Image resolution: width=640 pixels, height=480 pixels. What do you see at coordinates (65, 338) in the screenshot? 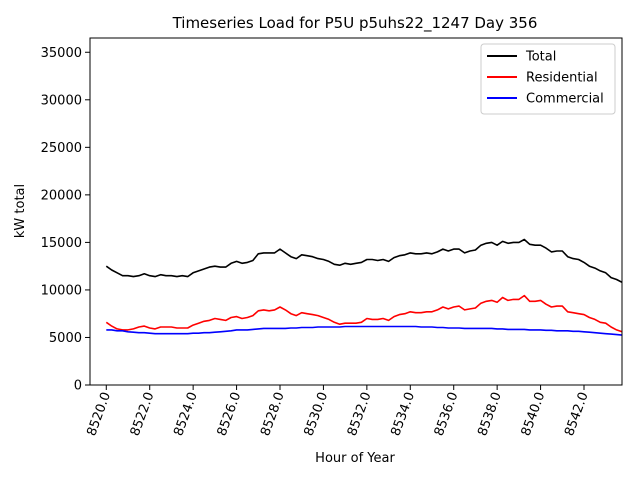
I see `y-tick-label: 5000` at bounding box center [65, 338].